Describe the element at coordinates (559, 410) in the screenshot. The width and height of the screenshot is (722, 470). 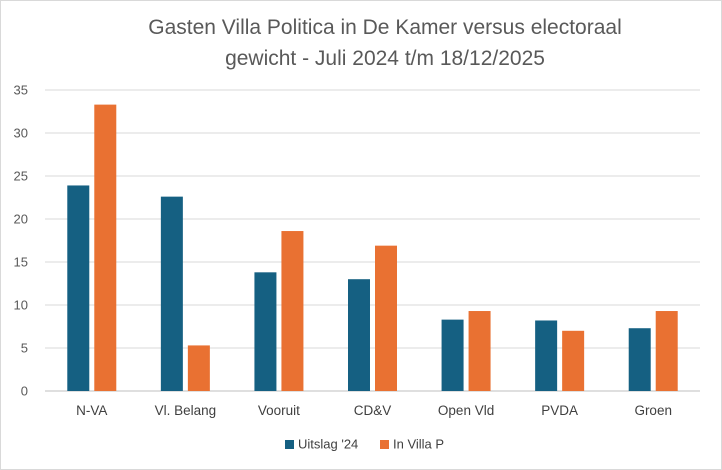
I see `x-category-label: PVDA` at that location.